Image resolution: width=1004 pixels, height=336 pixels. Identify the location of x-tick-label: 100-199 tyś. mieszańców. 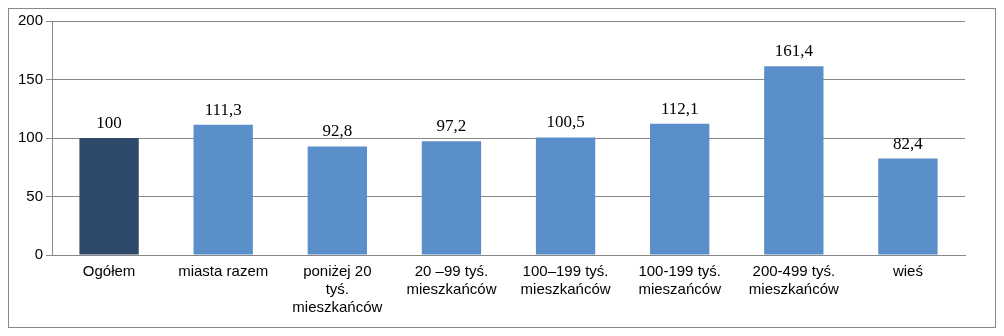
(680, 280).